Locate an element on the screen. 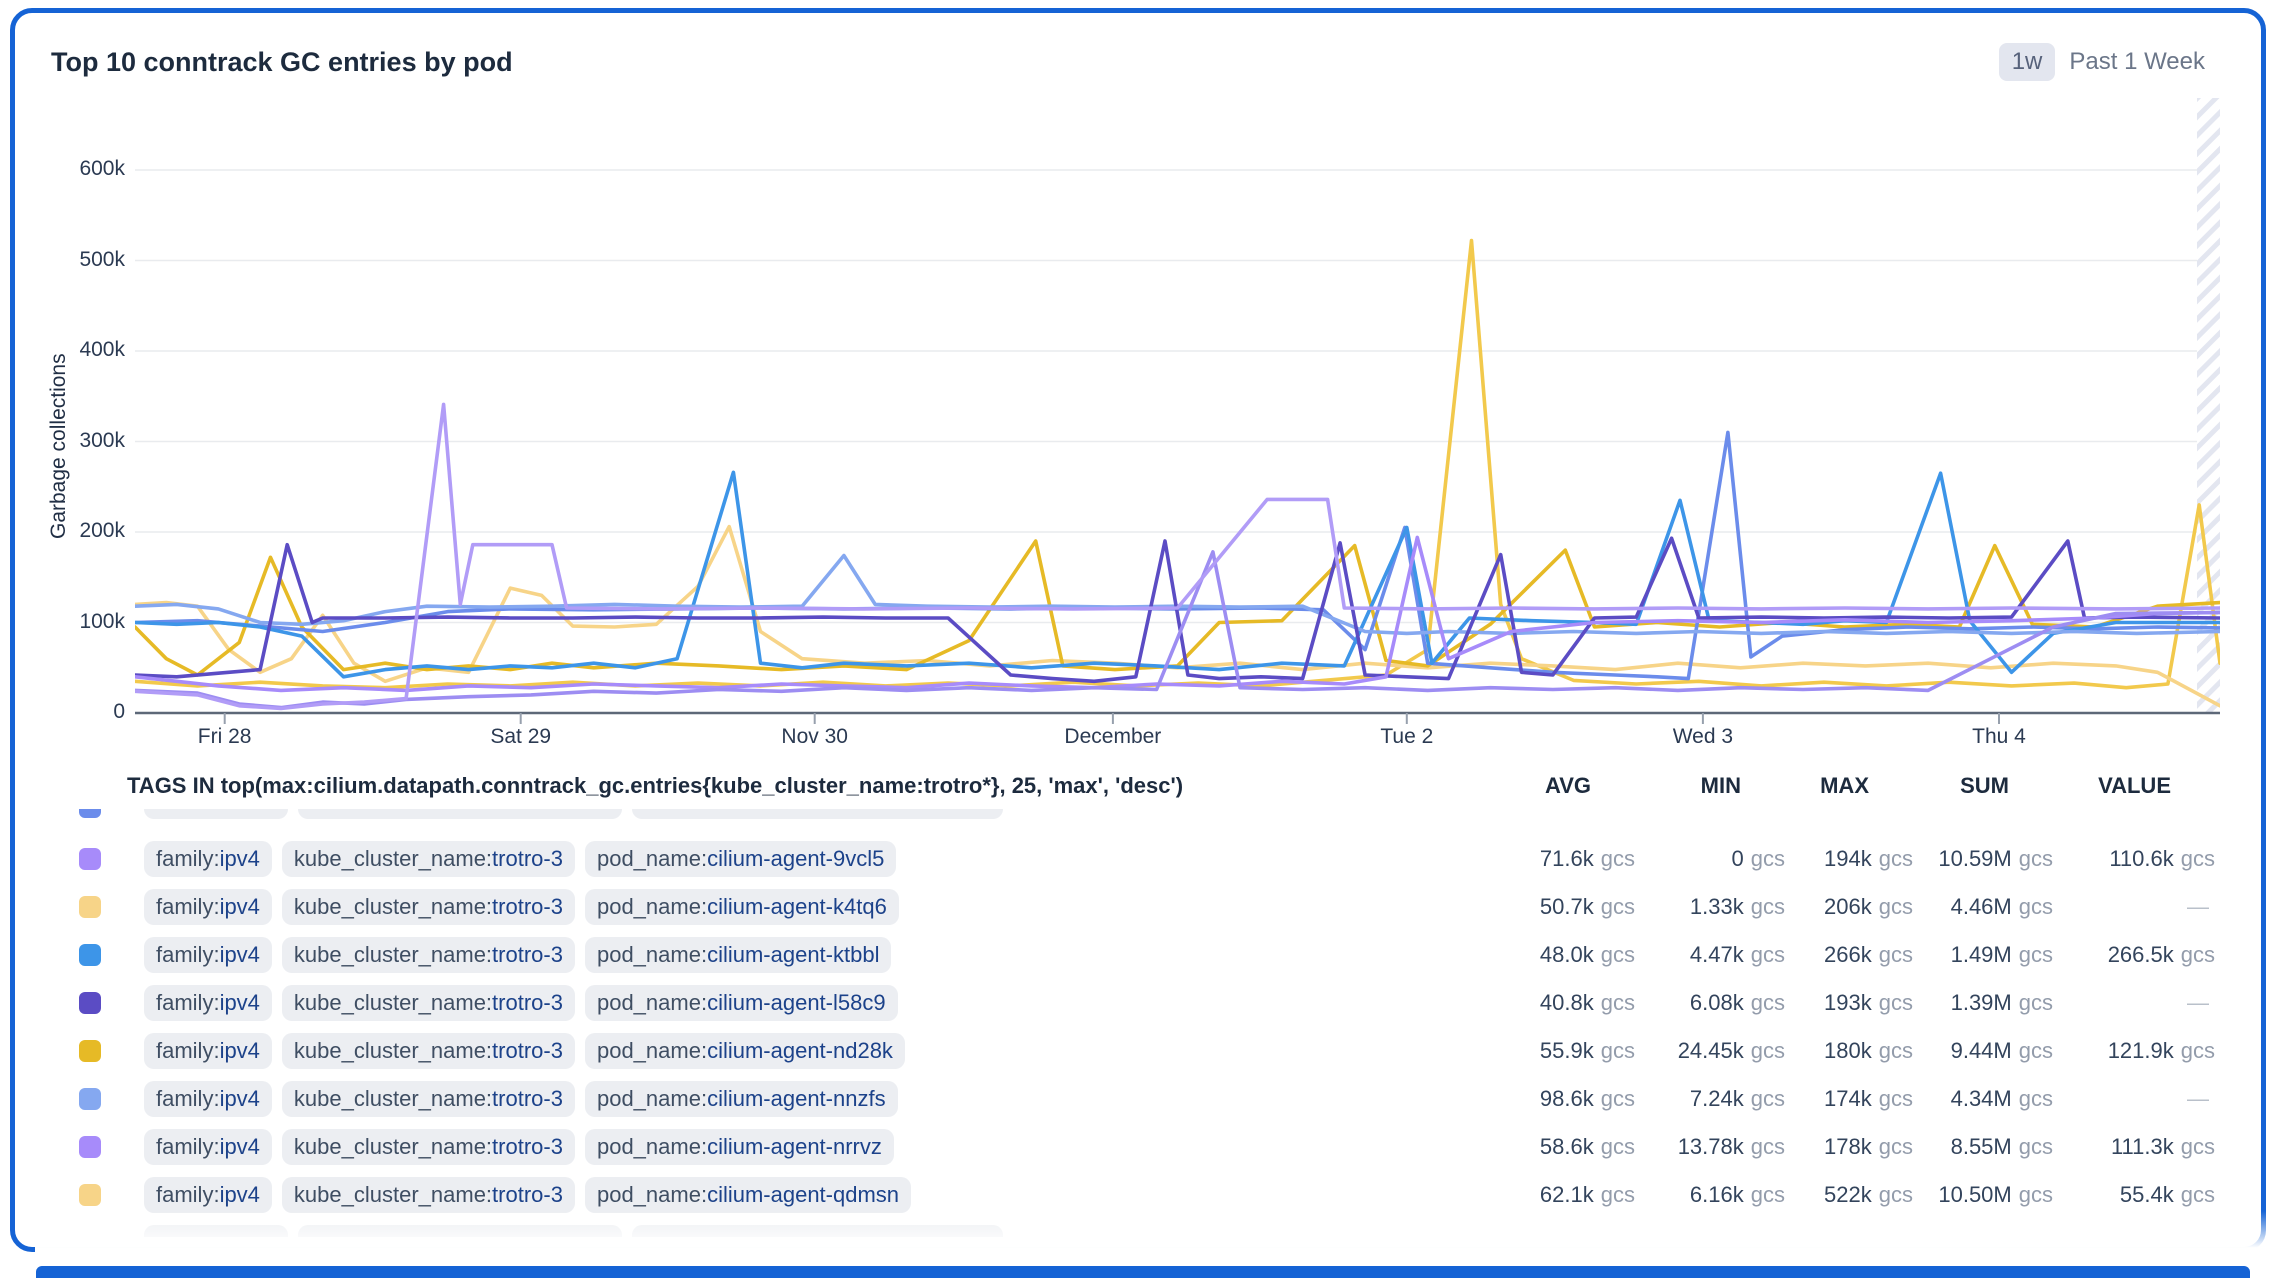 The width and height of the screenshot is (2286, 1278). x-tick-label: Nov 30 is located at coordinates (814, 736).